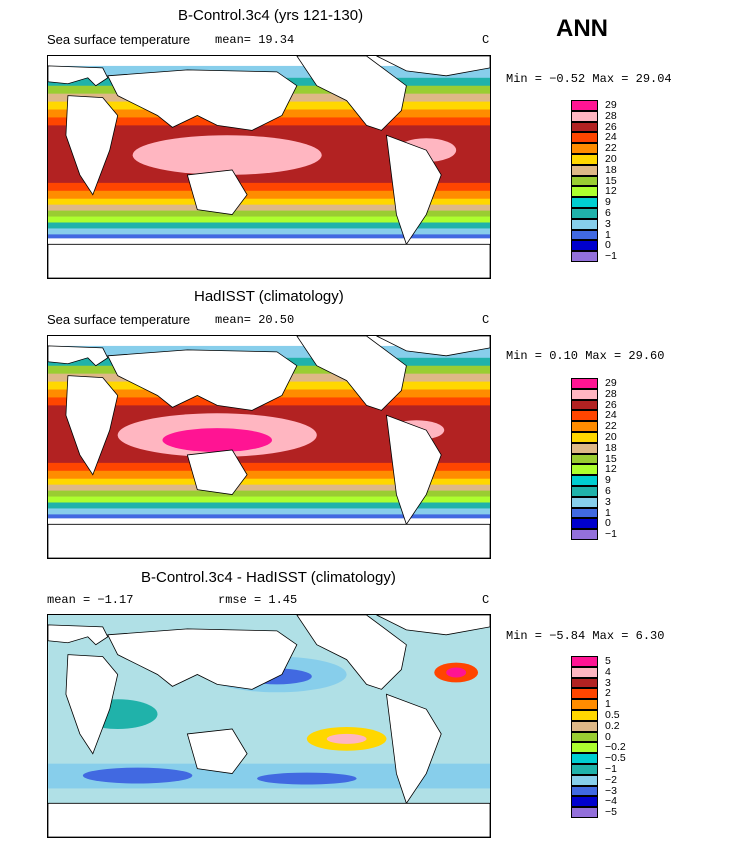 Image resolution: width=733 pixels, height=842 pixels. What do you see at coordinates (608, 661) in the screenshot?
I see `colorbar-label: 5` at bounding box center [608, 661].